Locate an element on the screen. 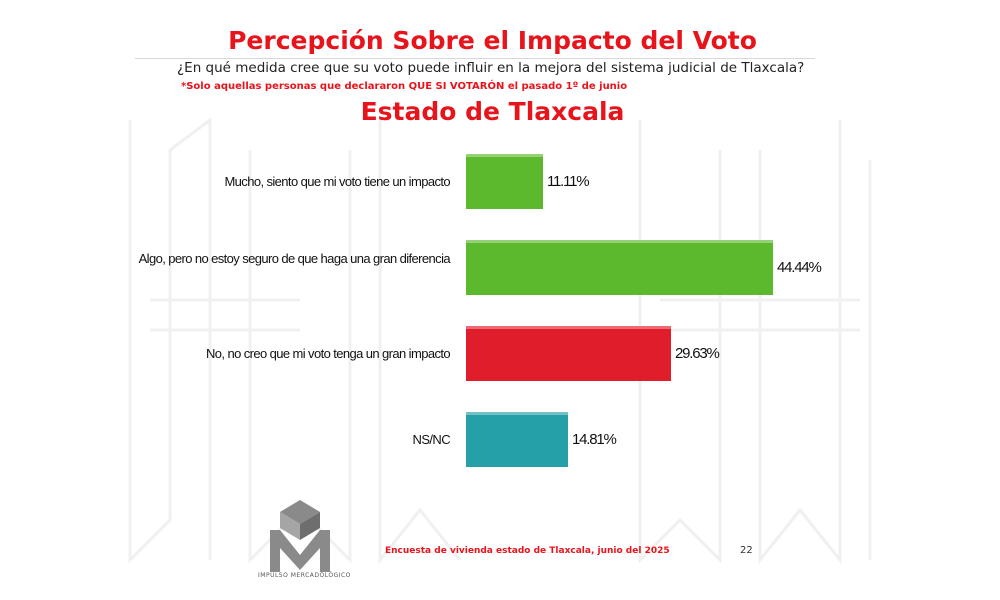 This screenshot has width=1000, height=600. value-label: 14.81% is located at coordinates (594, 439).